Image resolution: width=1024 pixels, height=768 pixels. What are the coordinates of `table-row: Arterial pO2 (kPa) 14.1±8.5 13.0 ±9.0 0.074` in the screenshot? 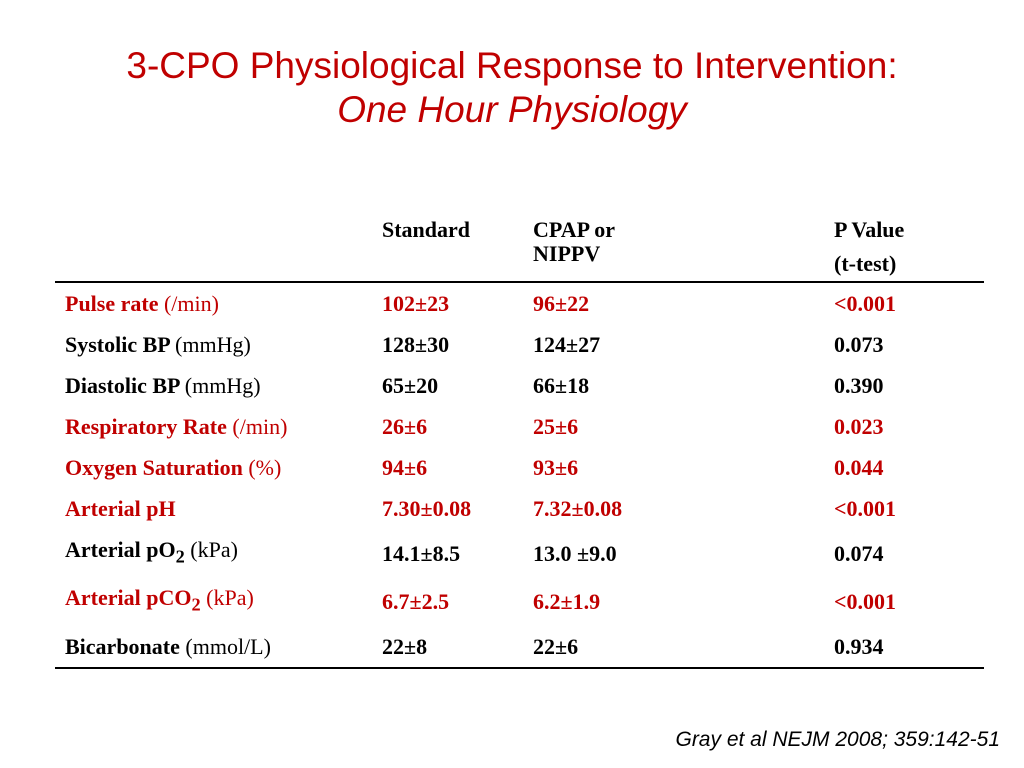 It's located at (519, 553).